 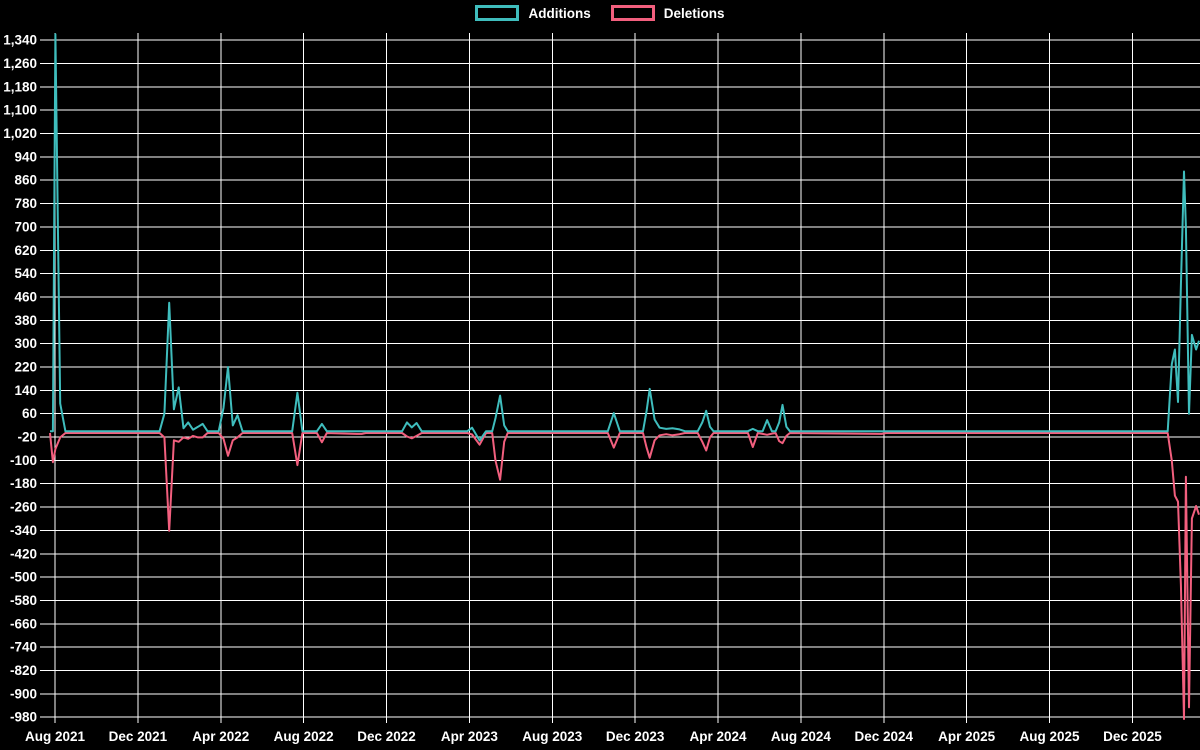 I want to click on x-tick-label: Apr 2025, so click(x=967, y=736).